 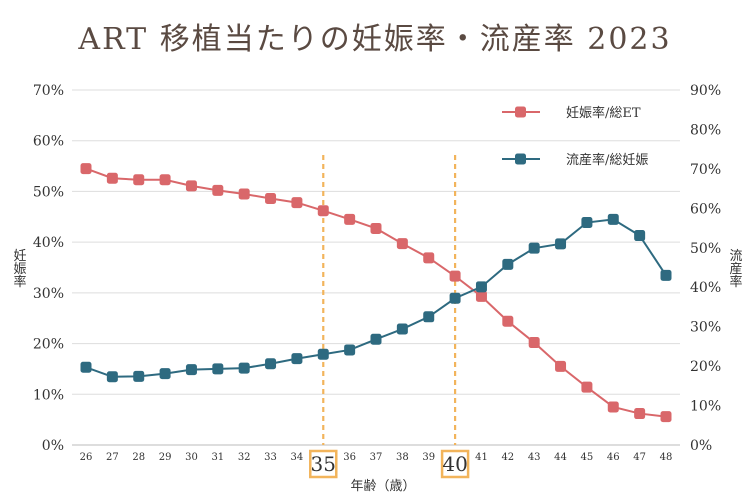 What do you see at coordinates (48, 294) in the screenshot?
I see `y-left-tick-label: 30%` at bounding box center [48, 294].